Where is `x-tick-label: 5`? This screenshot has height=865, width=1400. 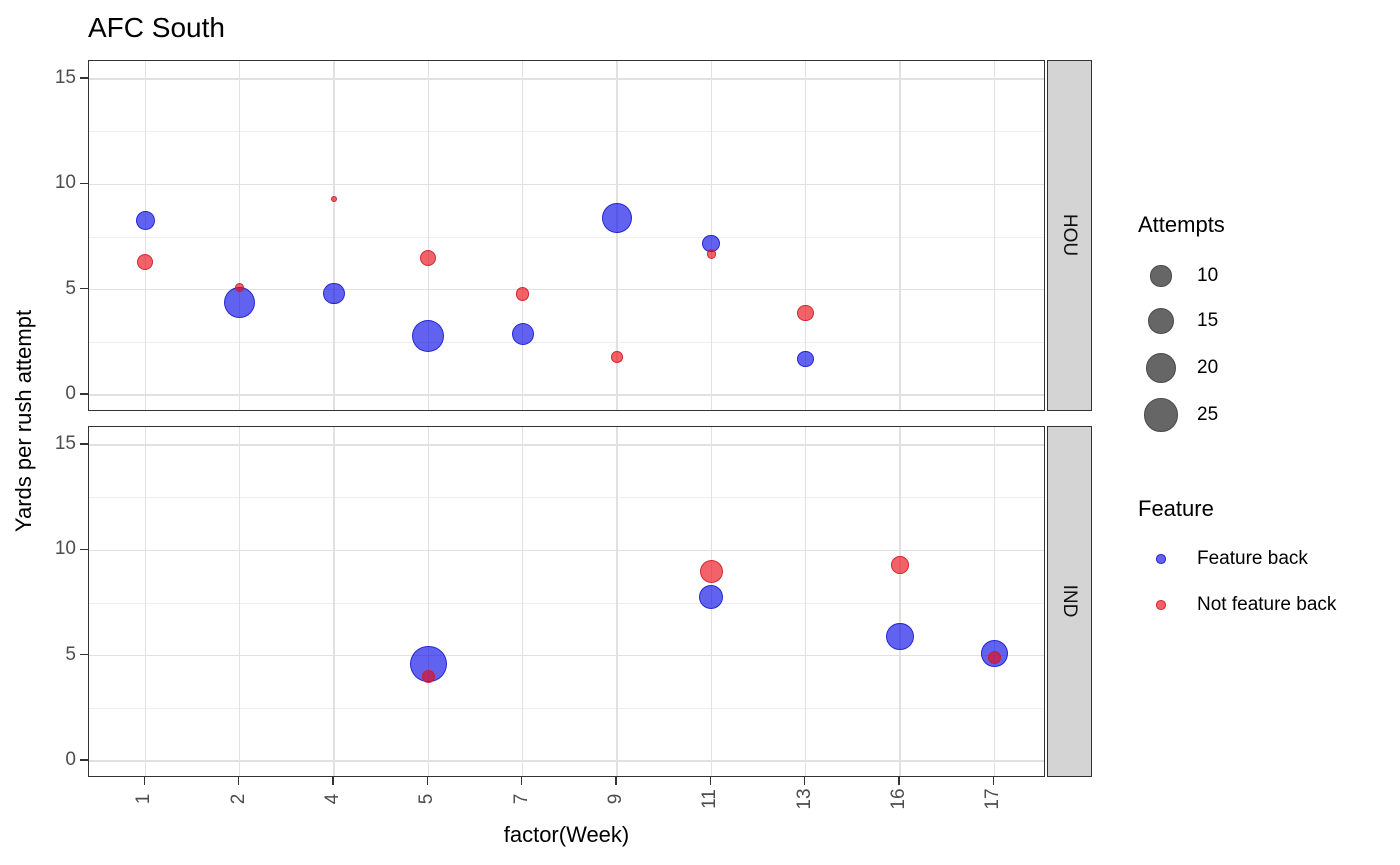 x-tick-label: 5 is located at coordinates (427, 799).